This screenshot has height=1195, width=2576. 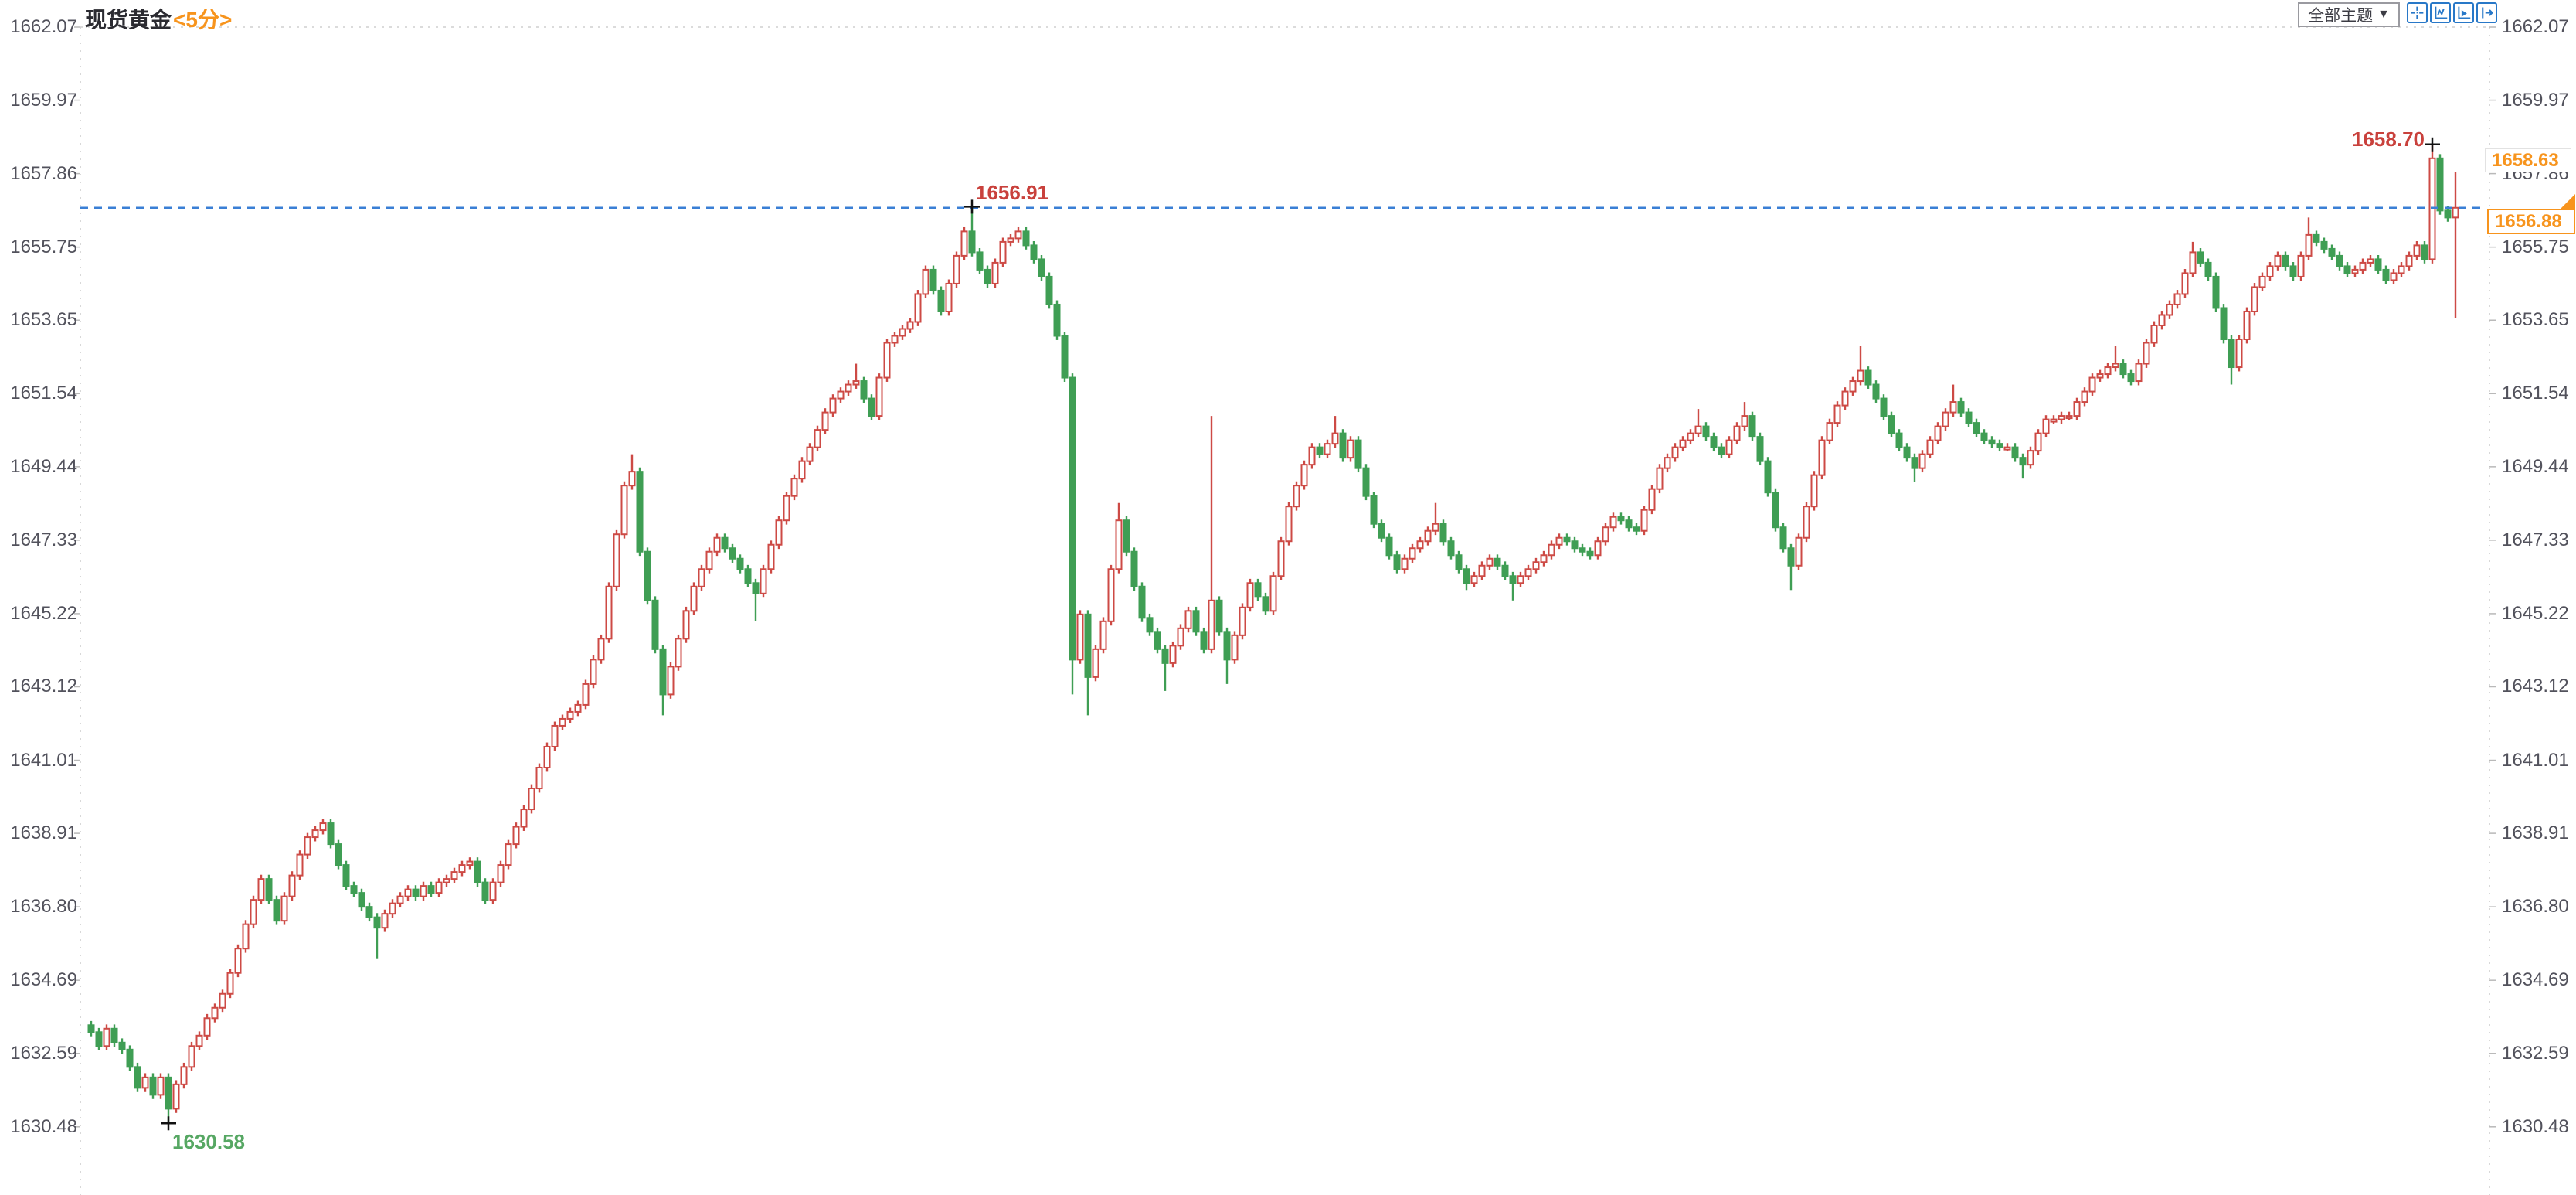 I want to click on y-axis-label-left: 1651.54, so click(x=43, y=393).